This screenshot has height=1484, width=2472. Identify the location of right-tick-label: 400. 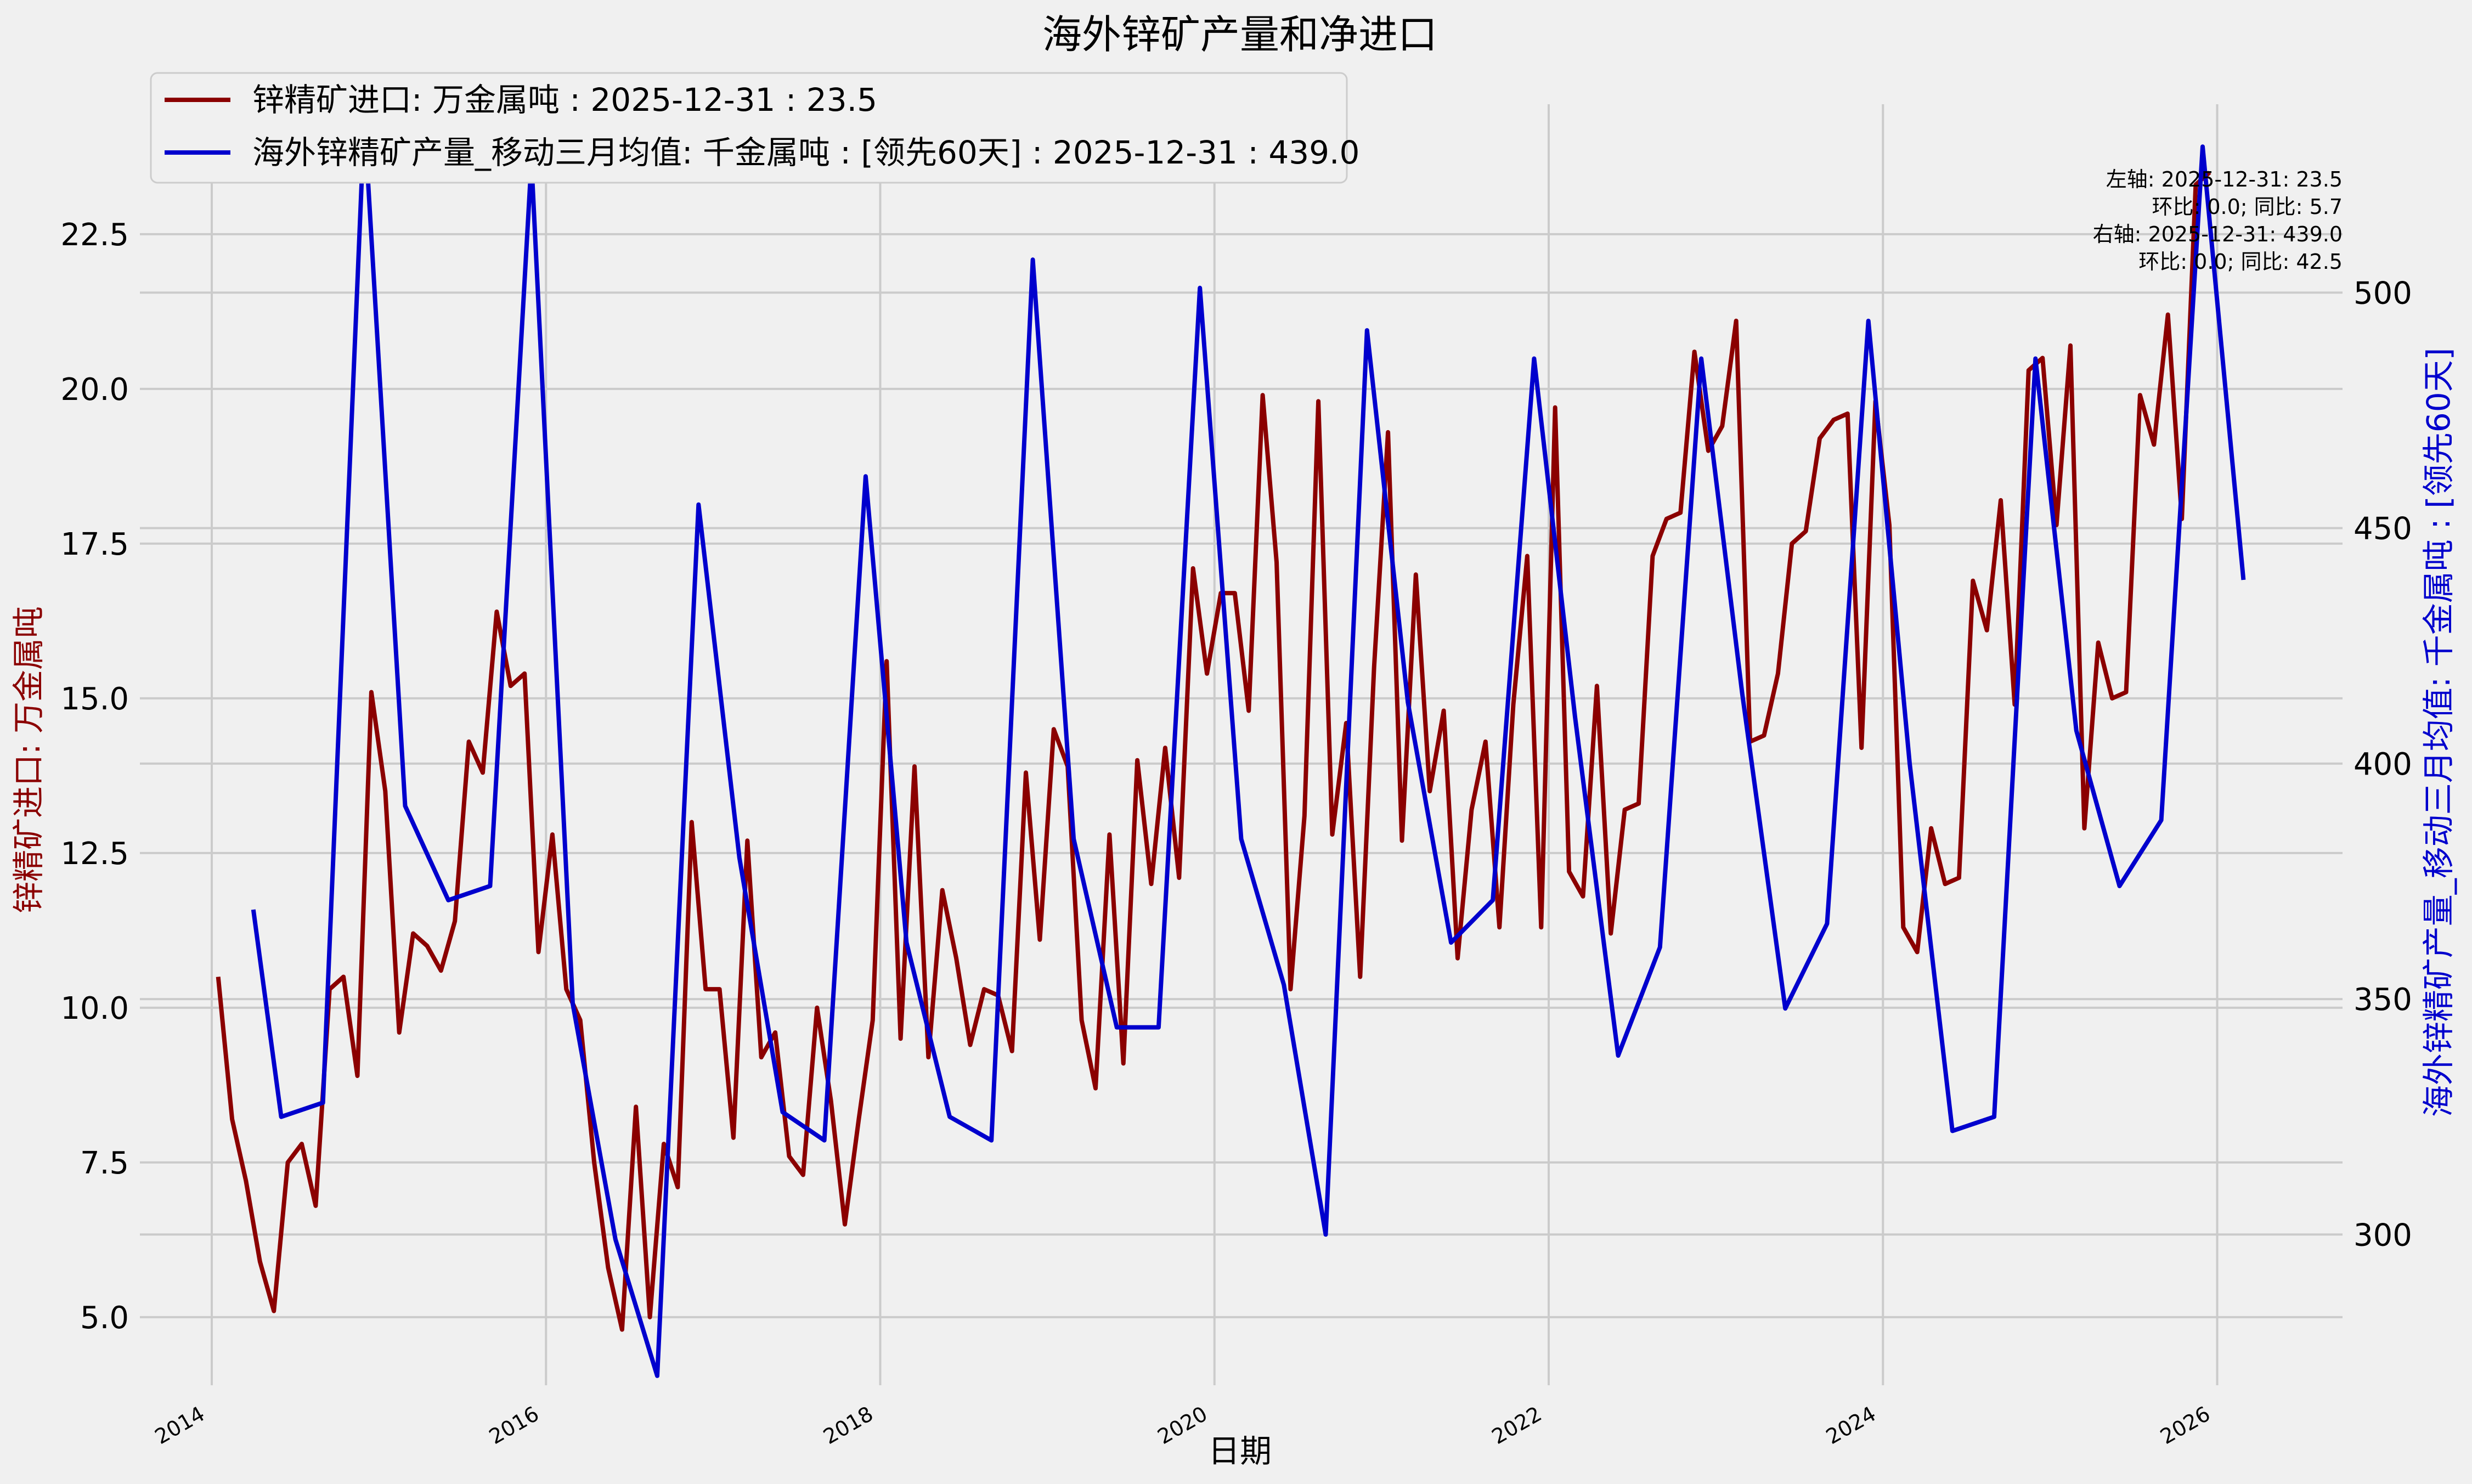
(2383, 764).